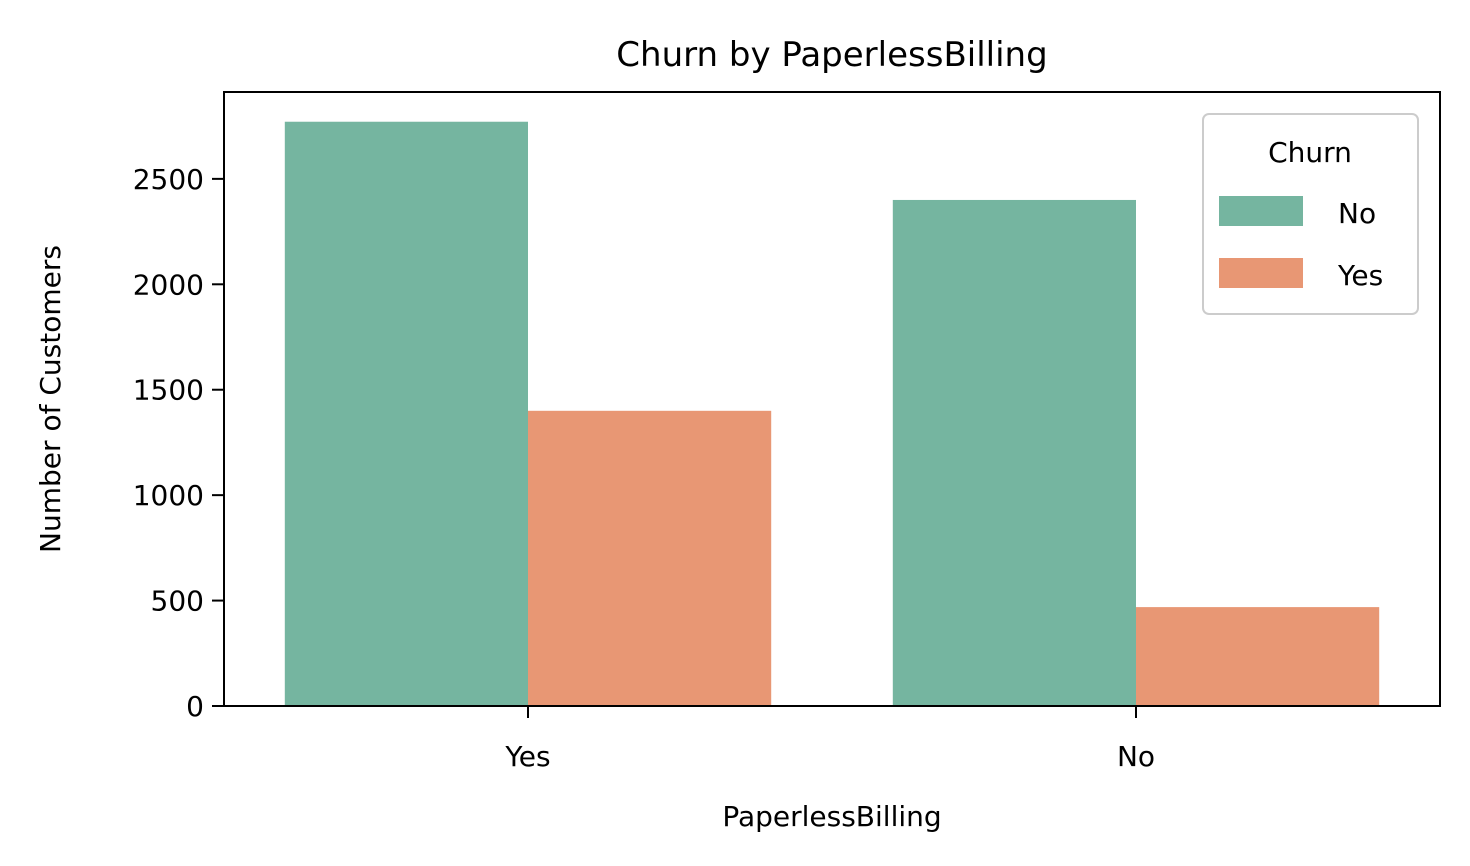 This screenshot has height=866, width=1470. What do you see at coordinates (168, 390) in the screenshot?
I see `y-tick-label: 1500` at bounding box center [168, 390].